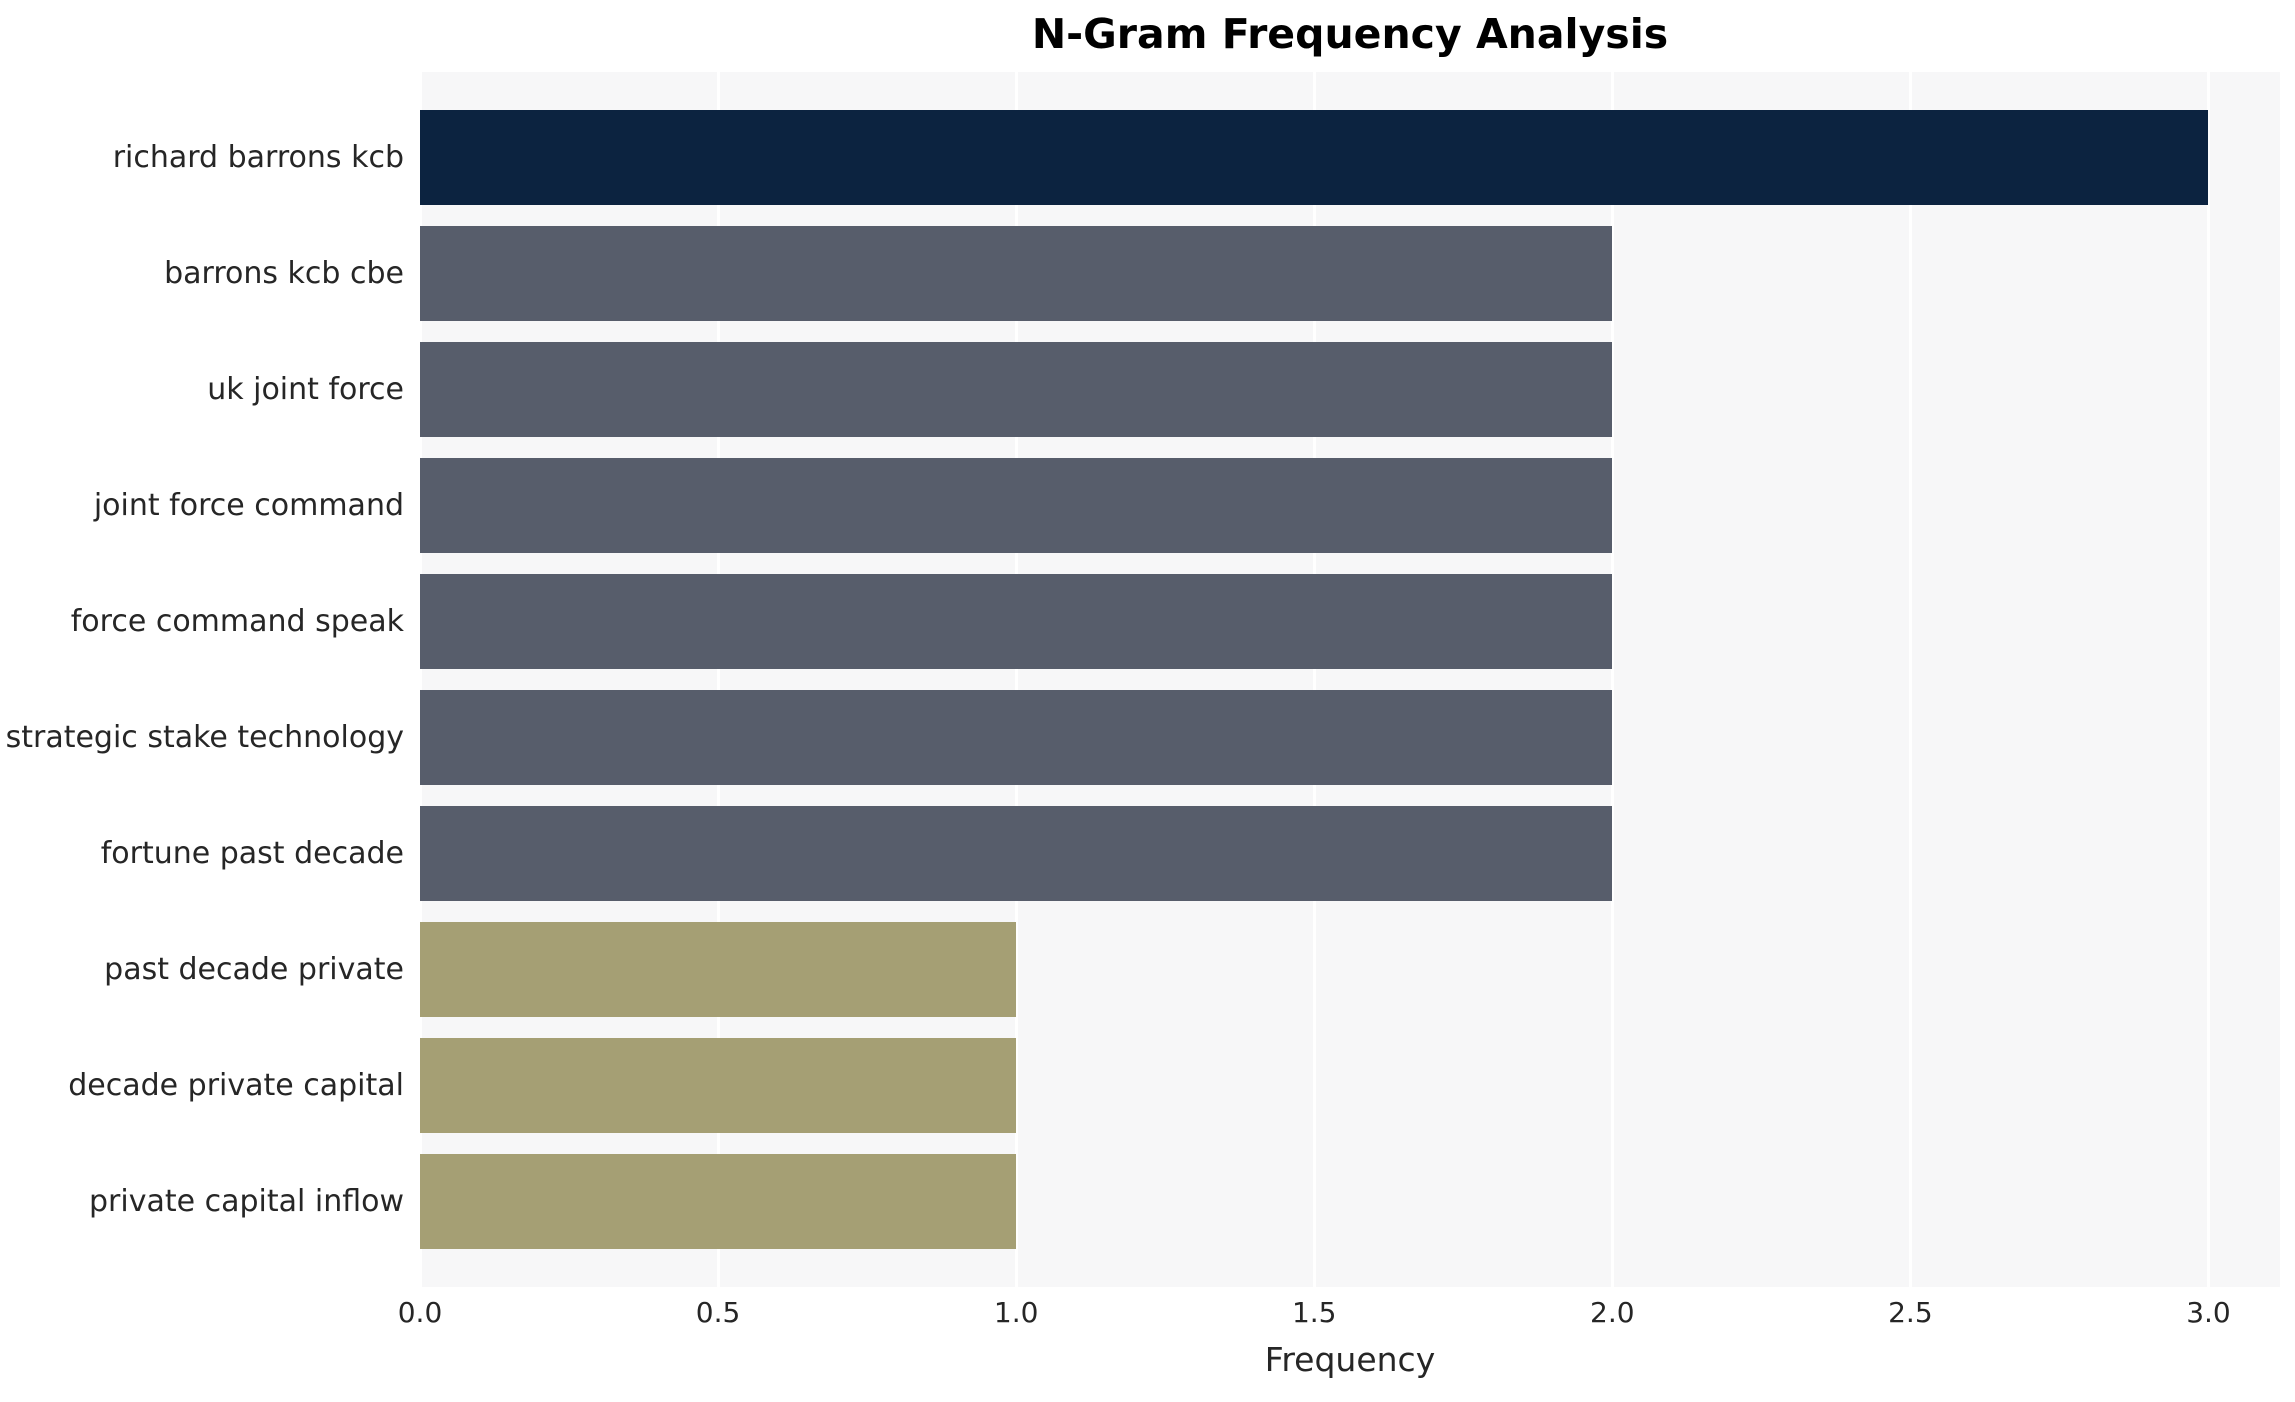  What do you see at coordinates (237, 622) in the screenshot?
I see `y-tick-label: force command speak` at bounding box center [237, 622].